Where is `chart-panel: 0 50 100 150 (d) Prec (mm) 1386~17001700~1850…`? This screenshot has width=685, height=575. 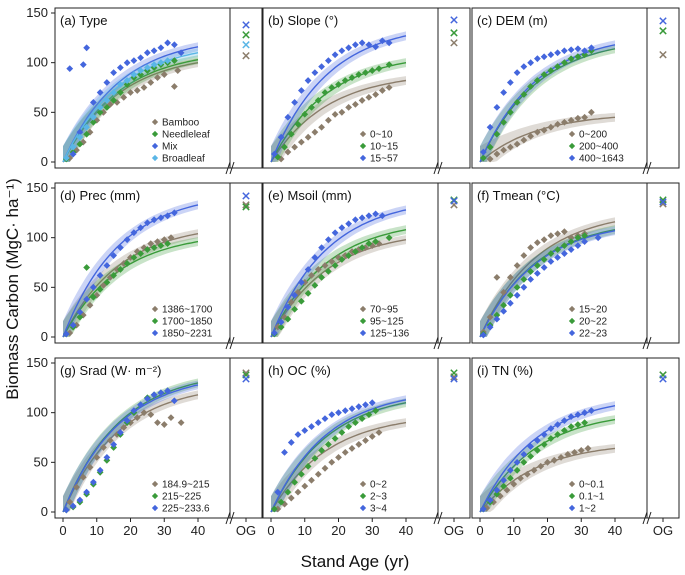 chart-panel: 0 50 100 150 (d) Prec (mm) 1386~17001700~1850… is located at coordinates (144, 265).